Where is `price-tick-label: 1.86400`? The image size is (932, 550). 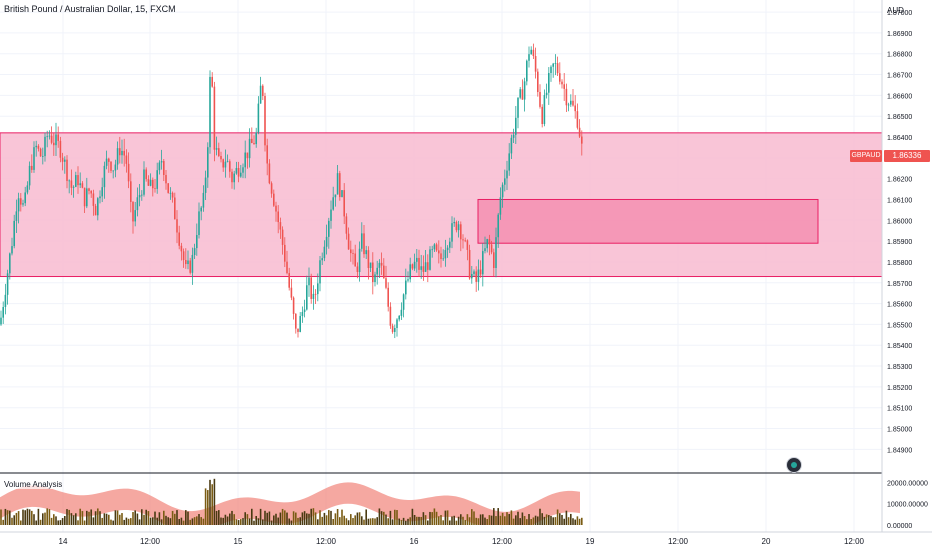 price-tick-label: 1.86400 is located at coordinates (899, 138).